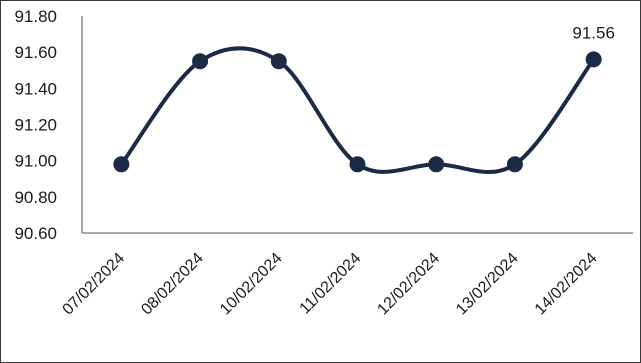  I want to click on x-tick-label: 08/02/2024, so click(172, 284).